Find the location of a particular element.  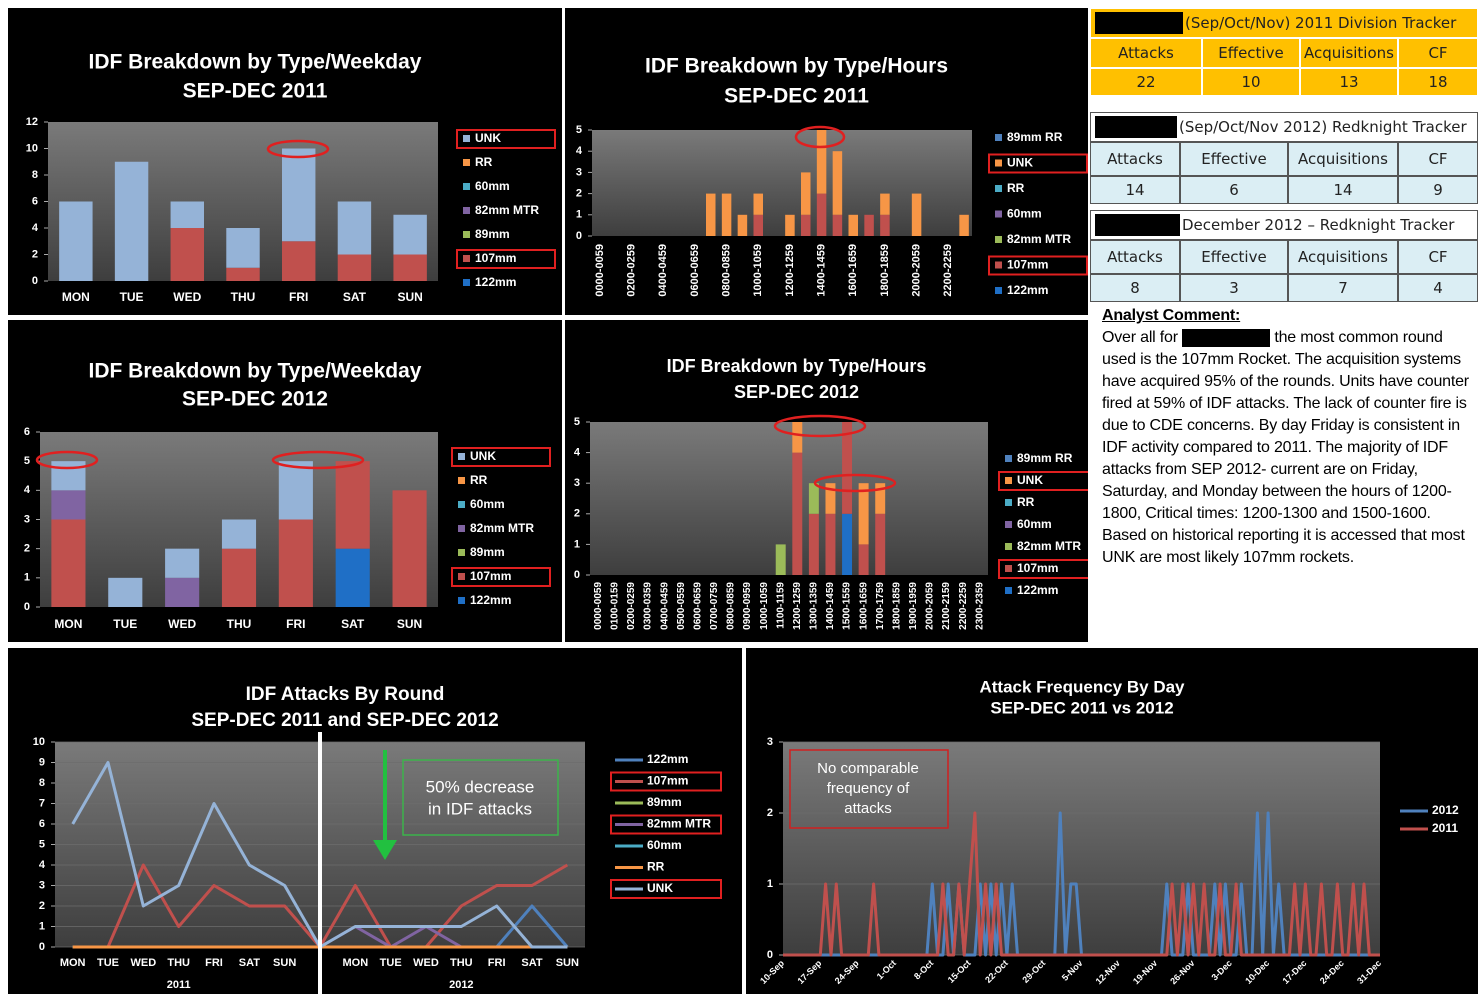

x-tick-label: TUE is located at coordinates (125, 624).